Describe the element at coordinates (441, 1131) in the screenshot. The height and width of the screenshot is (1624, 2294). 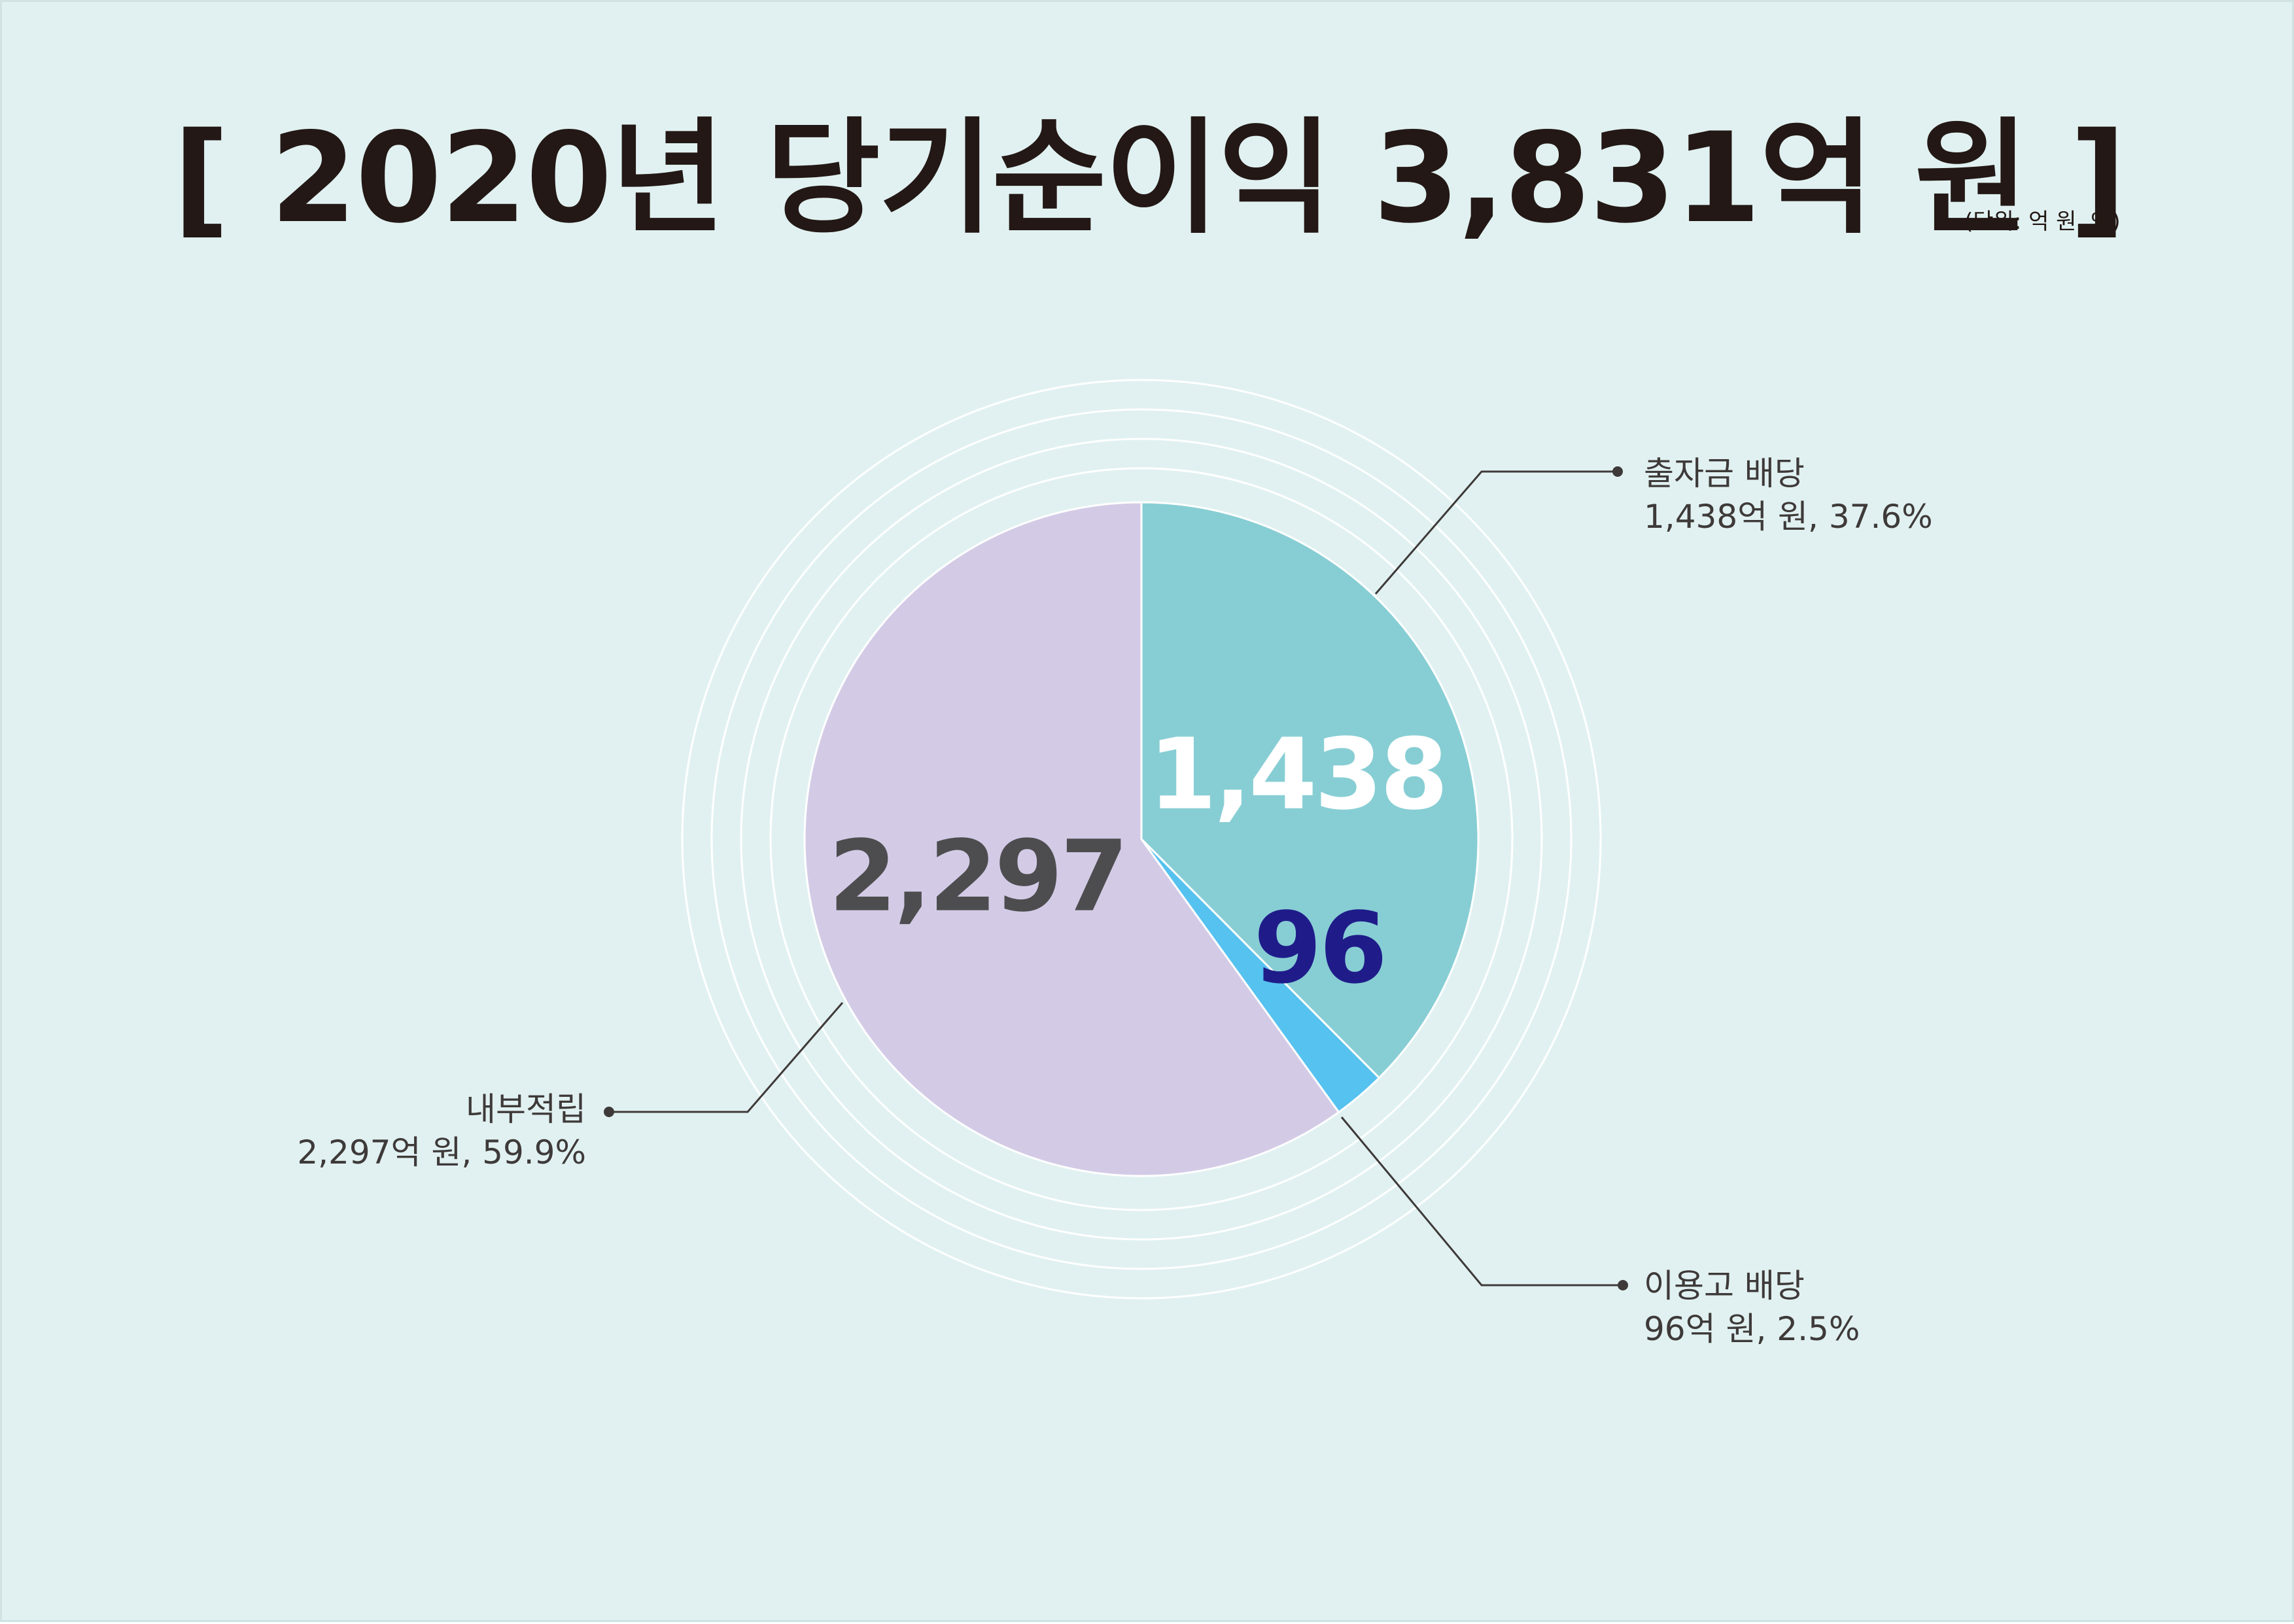
I see `callout-internal-reserve: 내부적립 2,297억 원, 59.9%` at that location.